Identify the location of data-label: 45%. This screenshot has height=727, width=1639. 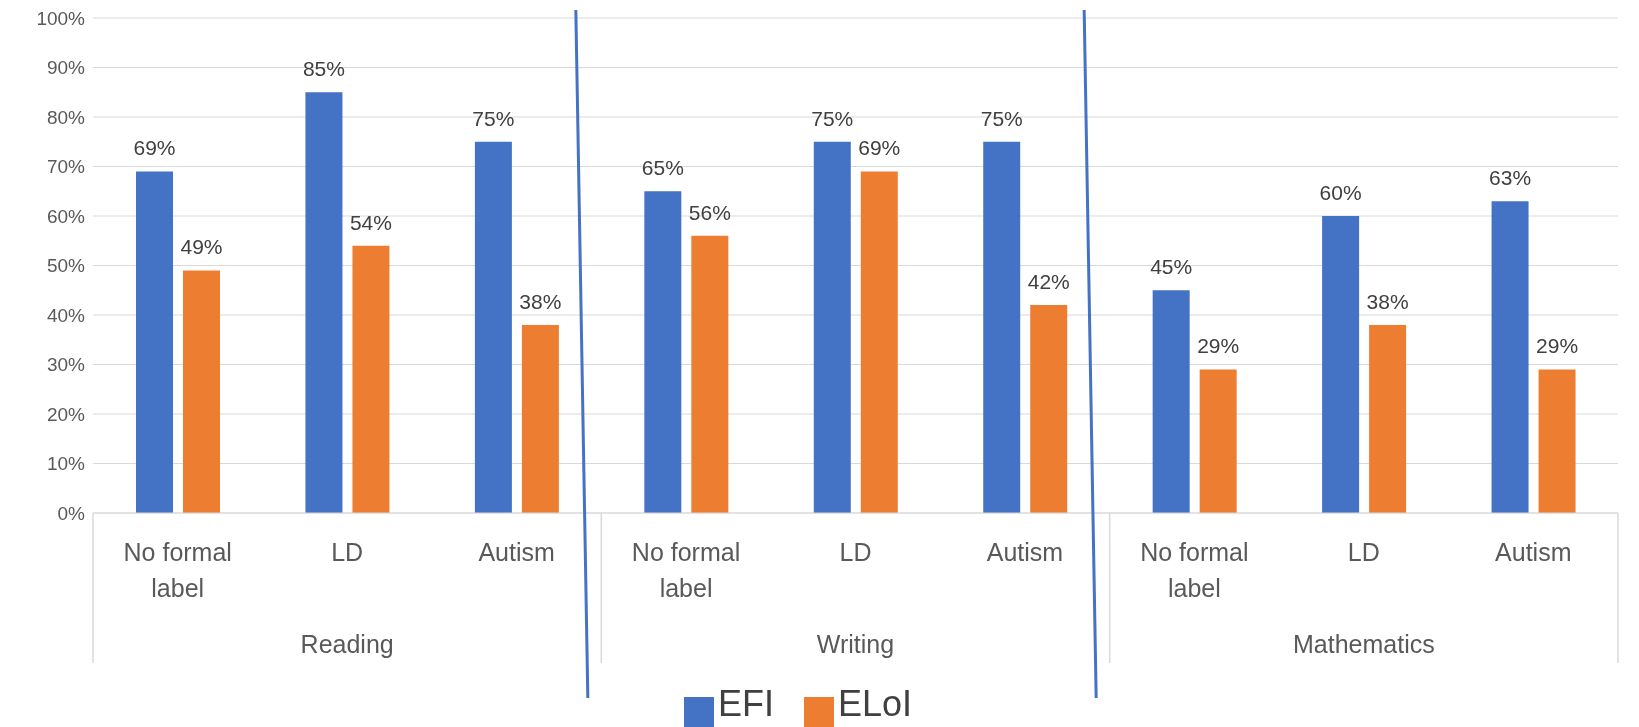
(1171, 267).